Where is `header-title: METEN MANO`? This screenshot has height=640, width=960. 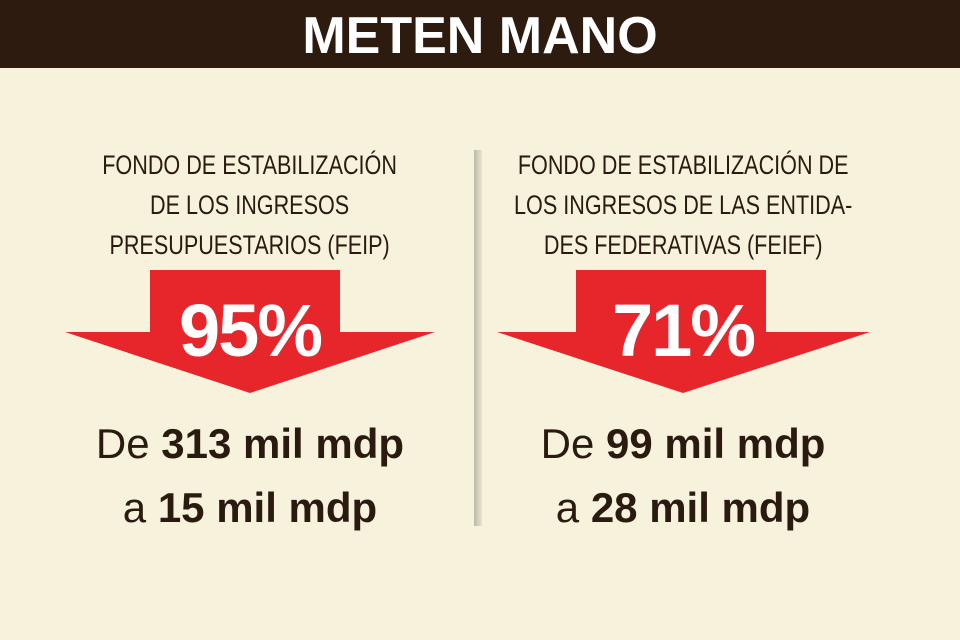 header-title: METEN MANO is located at coordinates (479, 36).